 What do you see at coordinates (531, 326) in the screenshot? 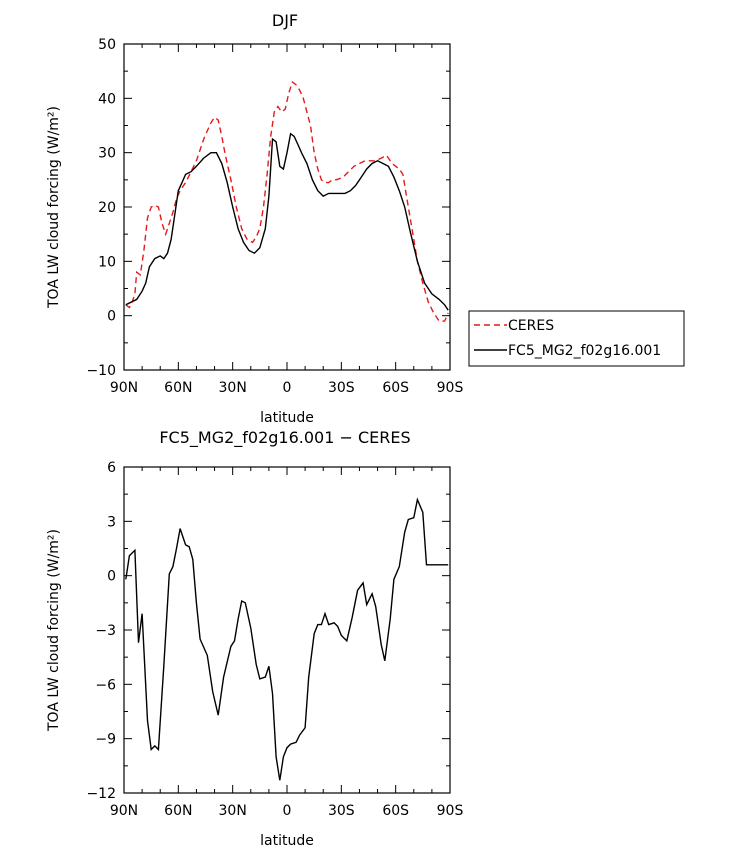
I see `legend-entry-ceres: CERES` at bounding box center [531, 326].